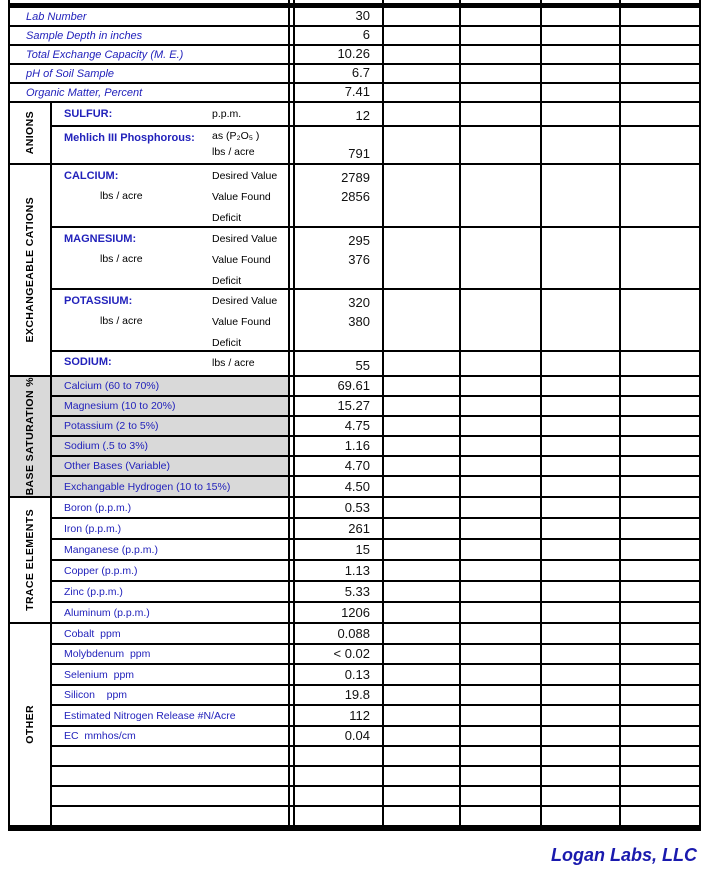 This screenshot has width=703, height=876. Describe the element at coordinates (339, 54) in the screenshot. I see `row-value: 10.26` at that location.